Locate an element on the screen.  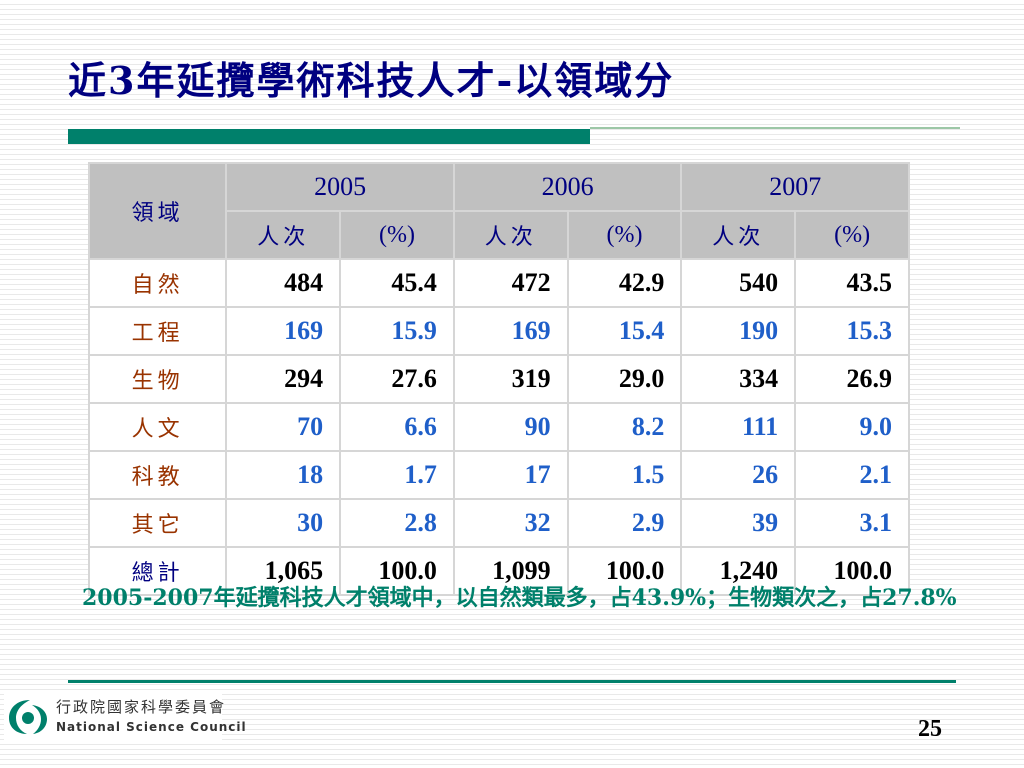
cell-count-2005: 70 is located at coordinates (283, 427).